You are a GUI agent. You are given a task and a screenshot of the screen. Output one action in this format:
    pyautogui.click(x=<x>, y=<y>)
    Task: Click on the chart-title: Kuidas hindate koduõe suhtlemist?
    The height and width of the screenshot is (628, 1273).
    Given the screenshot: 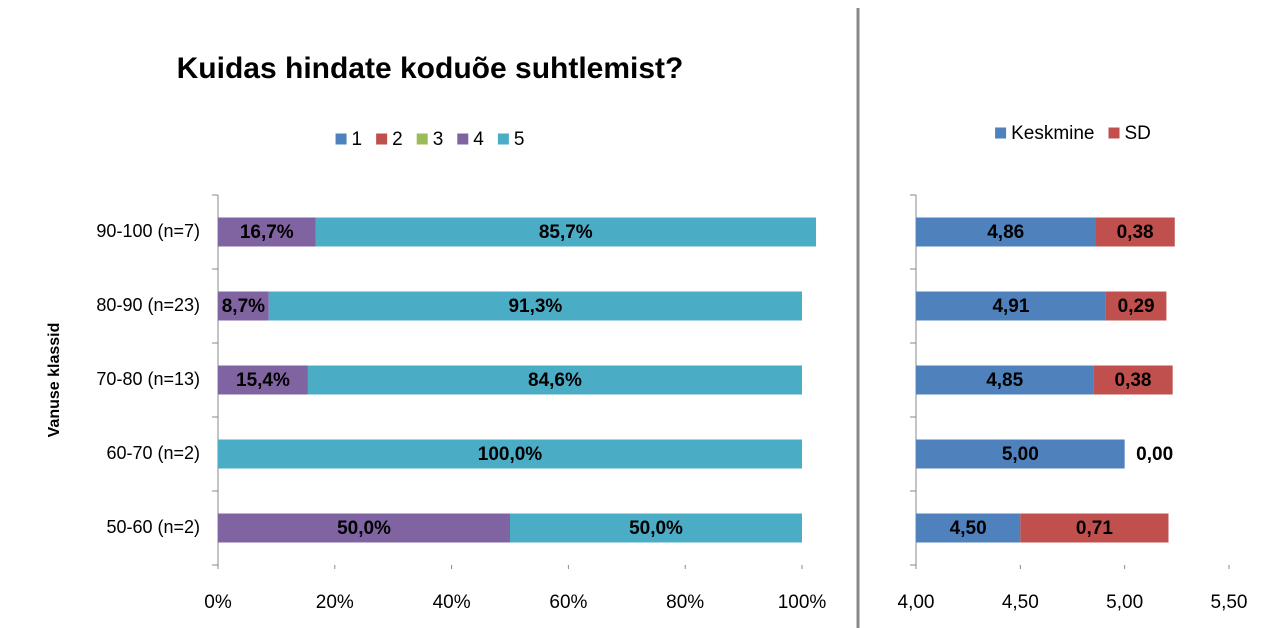 What is the action you would take?
    pyautogui.click(x=430, y=68)
    